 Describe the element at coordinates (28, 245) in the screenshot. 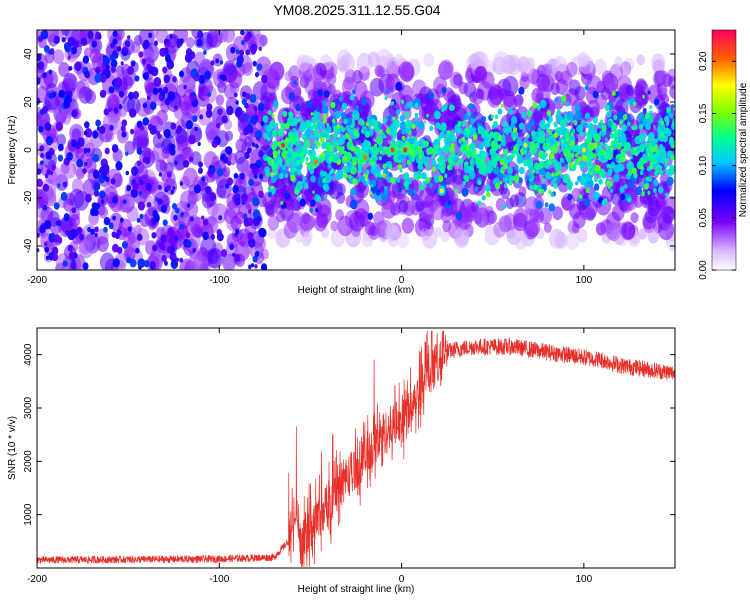

I see `y-tick-label: -40` at that location.